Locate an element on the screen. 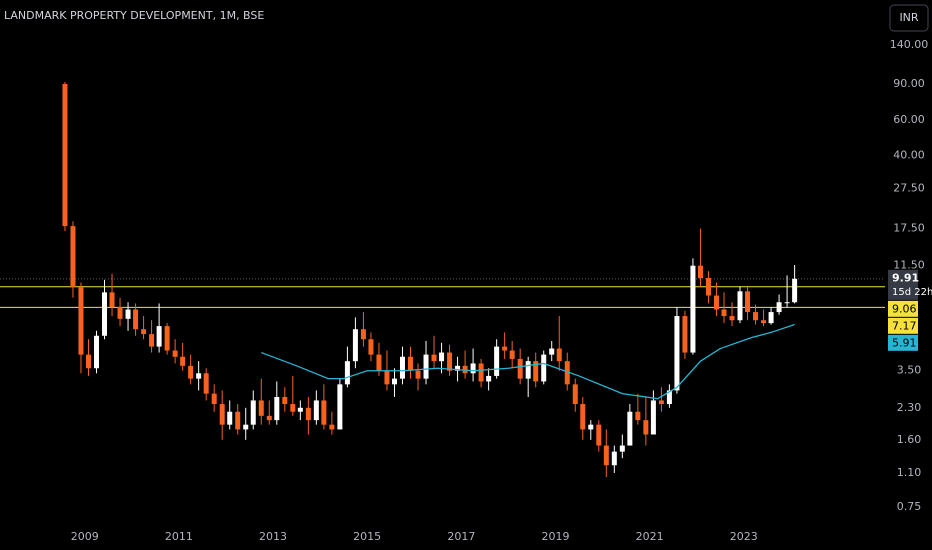 The height and width of the screenshot is (550, 932). x-tick-label: 2015 is located at coordinates (367, 536).